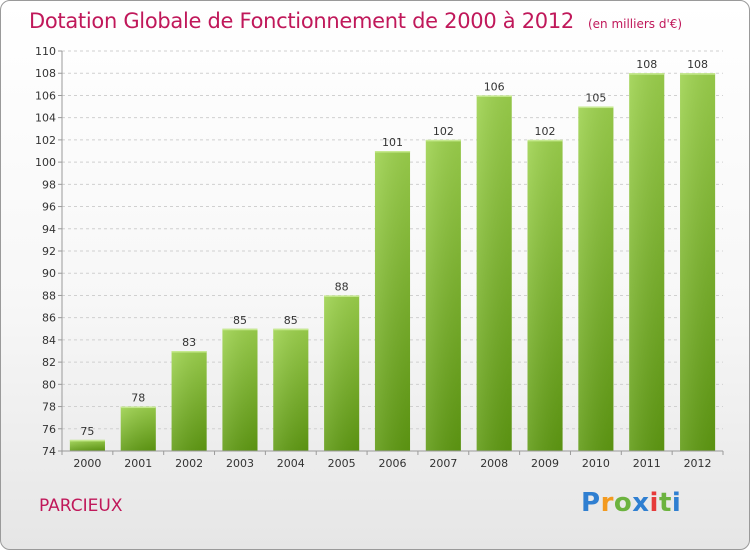 The image size is (750, 550). Describe the element at coordinates (189, 342) in the screenshot. I see `value-label: 83` at that location.